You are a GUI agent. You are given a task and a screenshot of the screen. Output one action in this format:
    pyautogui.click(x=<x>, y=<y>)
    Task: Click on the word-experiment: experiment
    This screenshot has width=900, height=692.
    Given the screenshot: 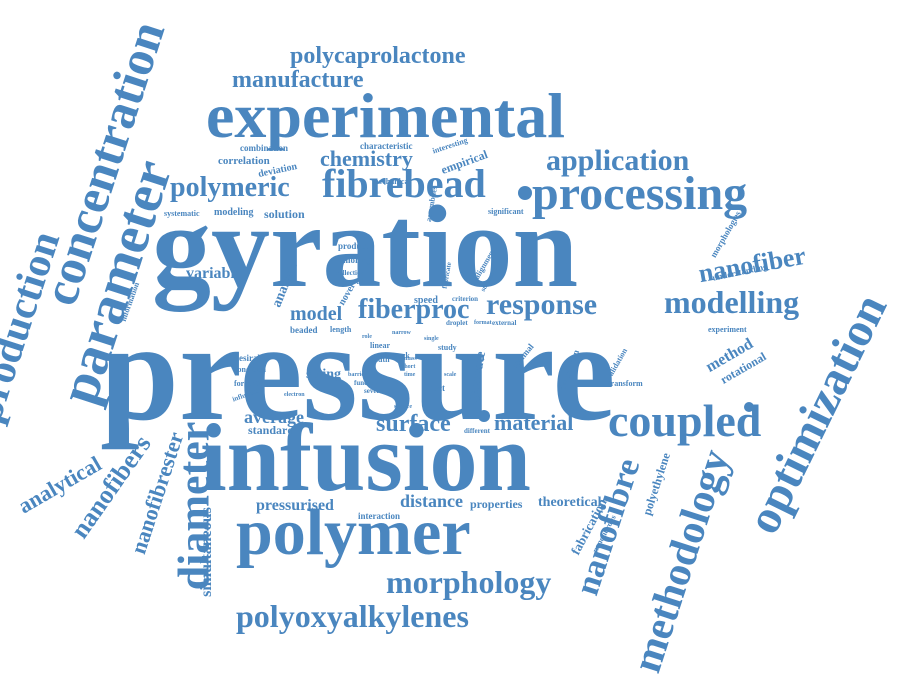 What is the action you would take?
    pyautogui.click(x=727, y=329)
    